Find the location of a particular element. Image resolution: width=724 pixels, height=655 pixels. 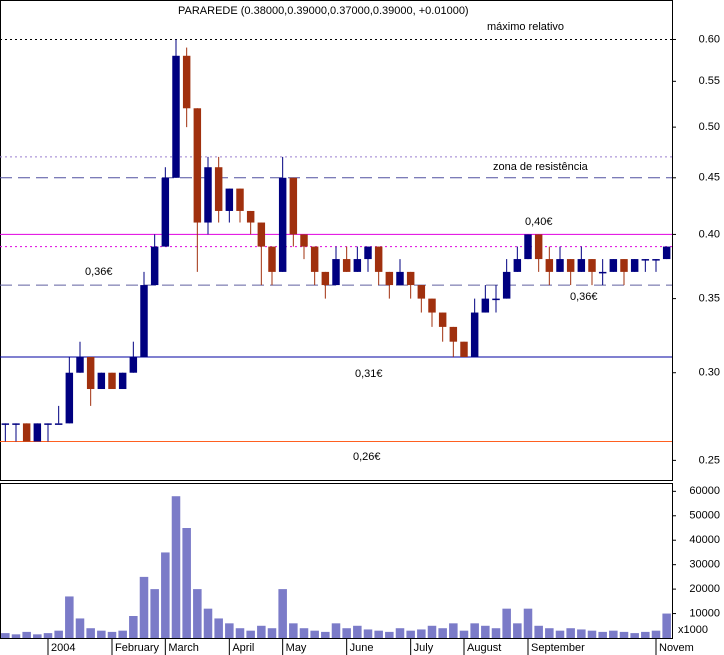

y-tick-label: 50000 is located at coordinates (704, 516).